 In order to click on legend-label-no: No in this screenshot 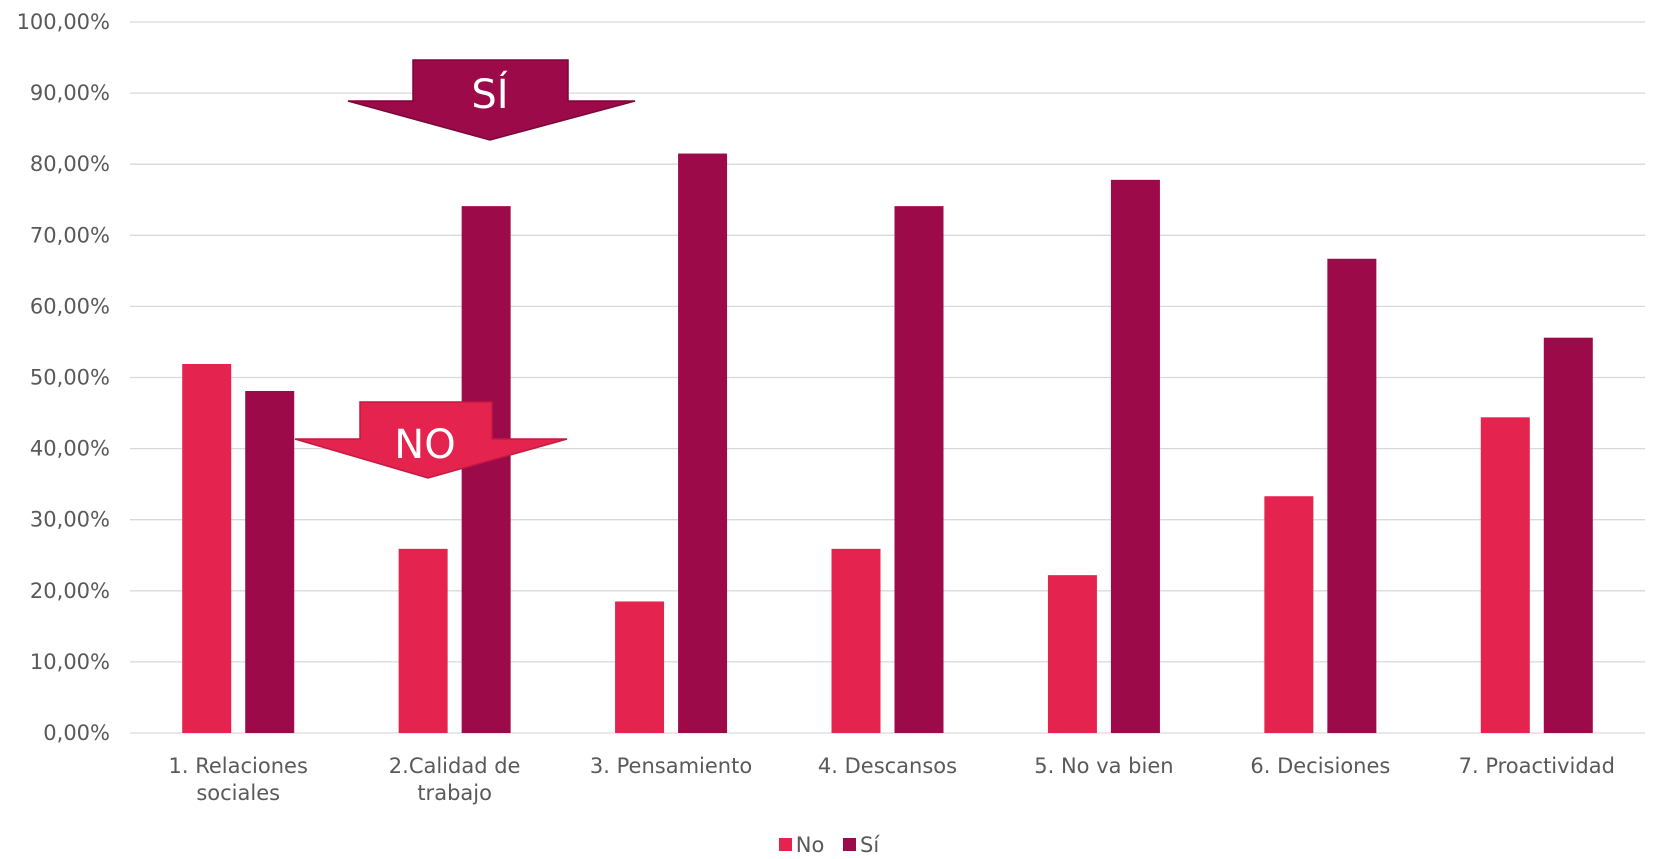, I will do `click(810, 844)`.